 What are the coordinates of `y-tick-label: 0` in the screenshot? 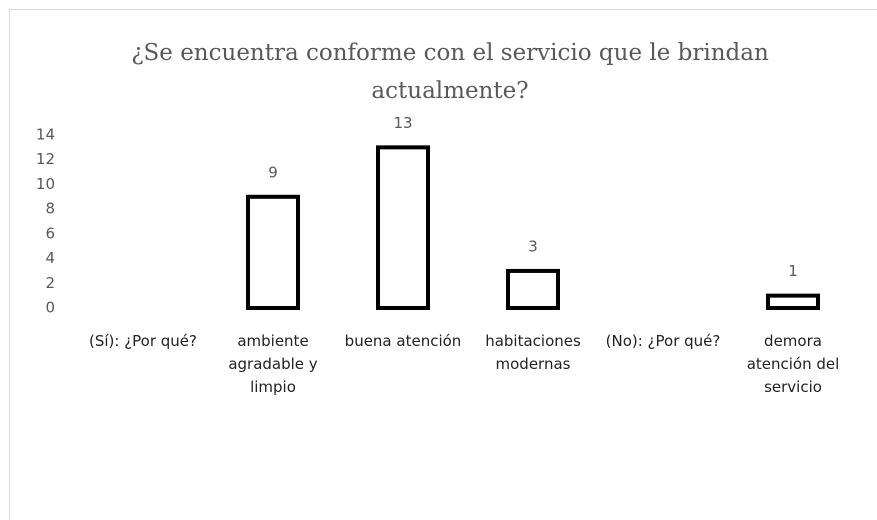 It's located at (50, 308).